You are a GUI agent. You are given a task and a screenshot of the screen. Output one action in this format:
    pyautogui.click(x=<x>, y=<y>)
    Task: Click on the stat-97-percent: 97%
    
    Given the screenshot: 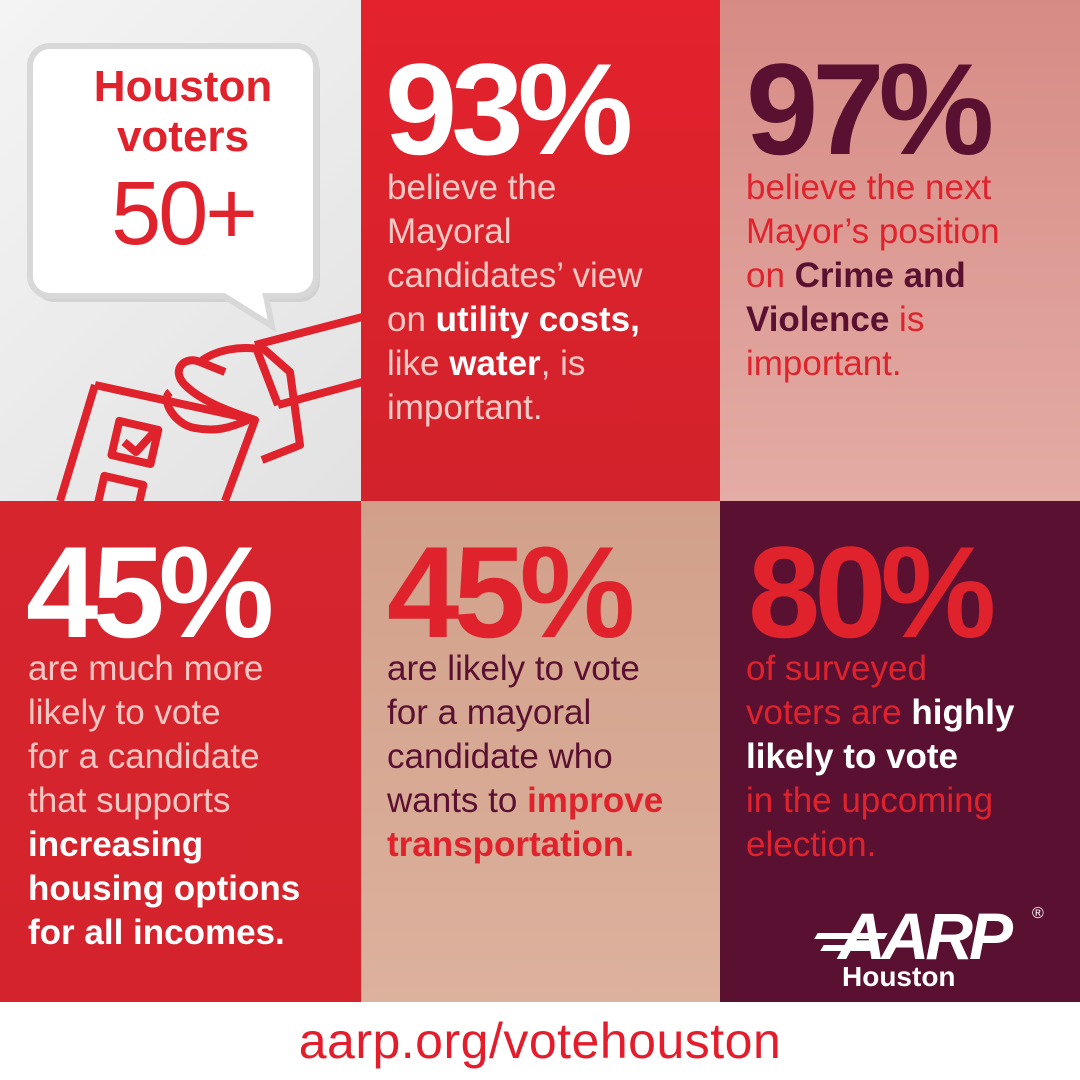 What is the action you would take?
    pyautogui.click(x=870, y=109)
    